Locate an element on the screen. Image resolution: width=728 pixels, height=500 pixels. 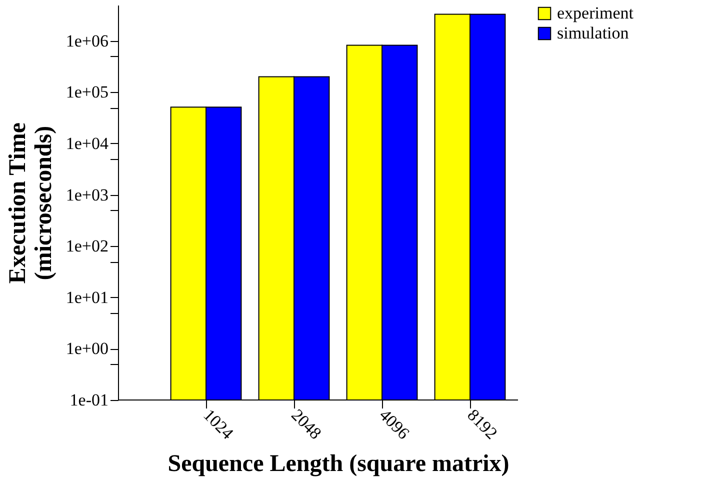
y-tick-label: 1e+03 is located at coordinates (87, 194).